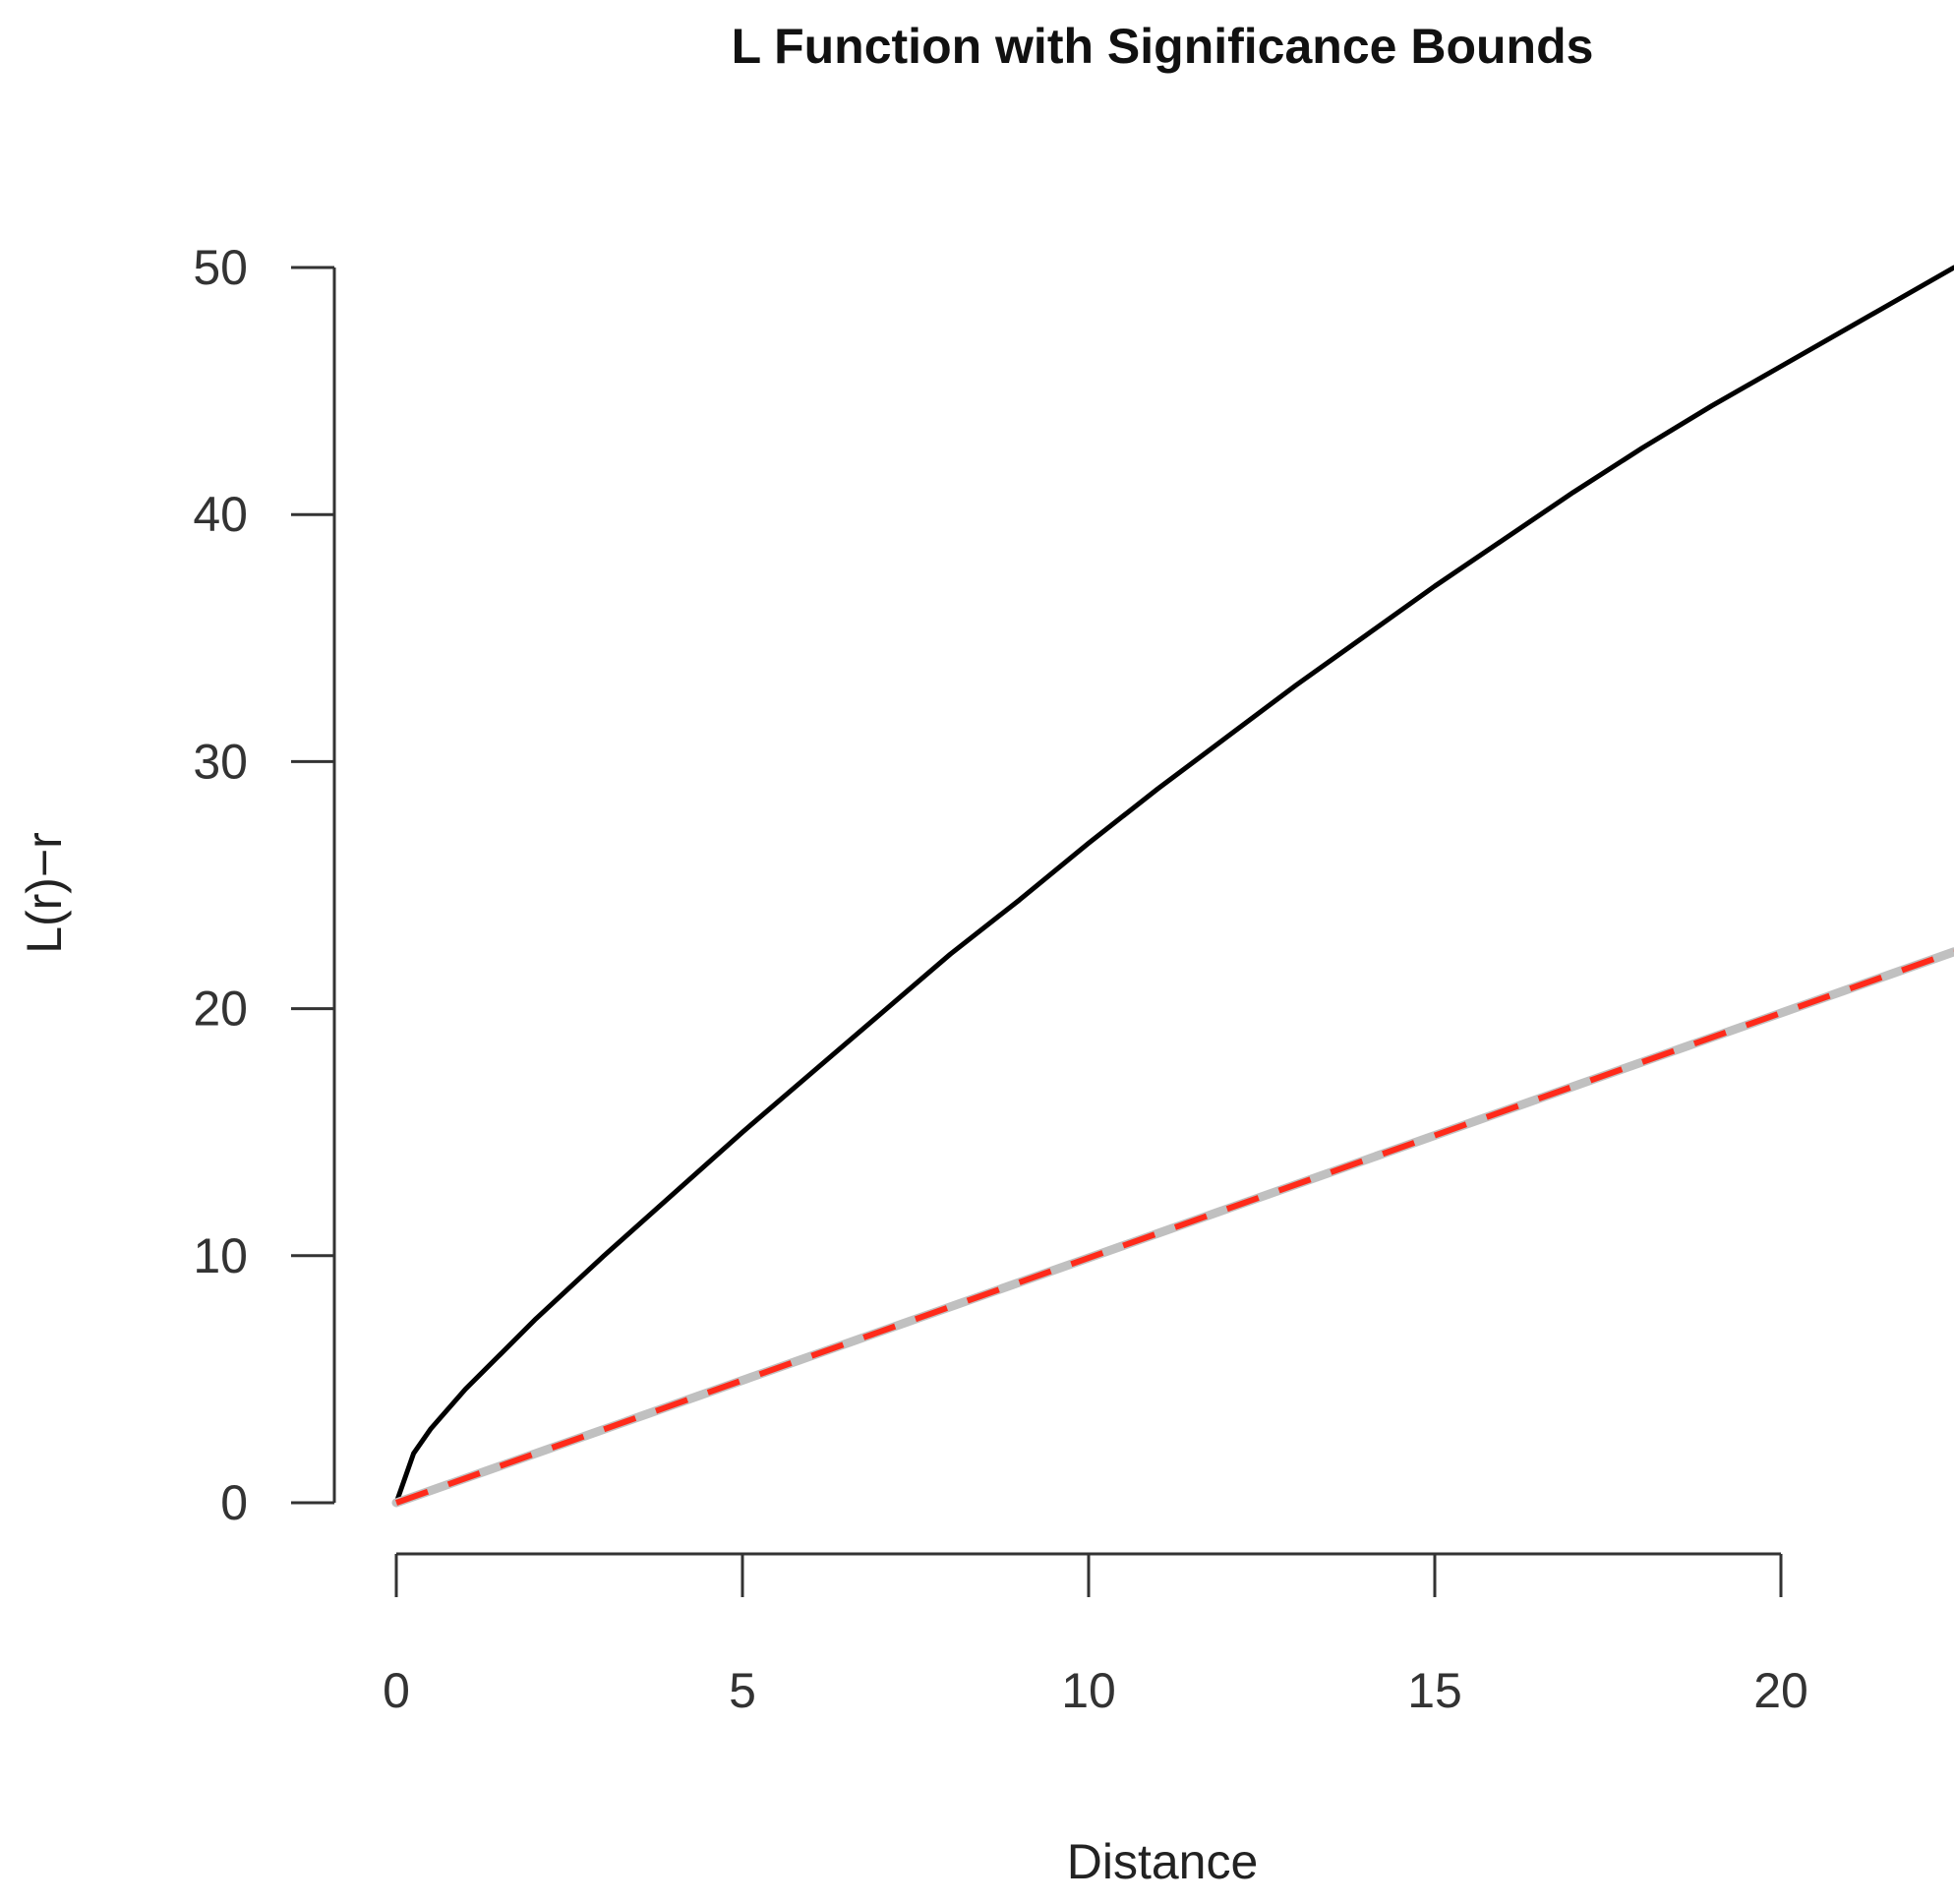 The height and width of the screenshot is (1904, 1954). Describe the element at coordinates (220, 267) in the screenshot. I see `y-tick-label: 50` at that location.